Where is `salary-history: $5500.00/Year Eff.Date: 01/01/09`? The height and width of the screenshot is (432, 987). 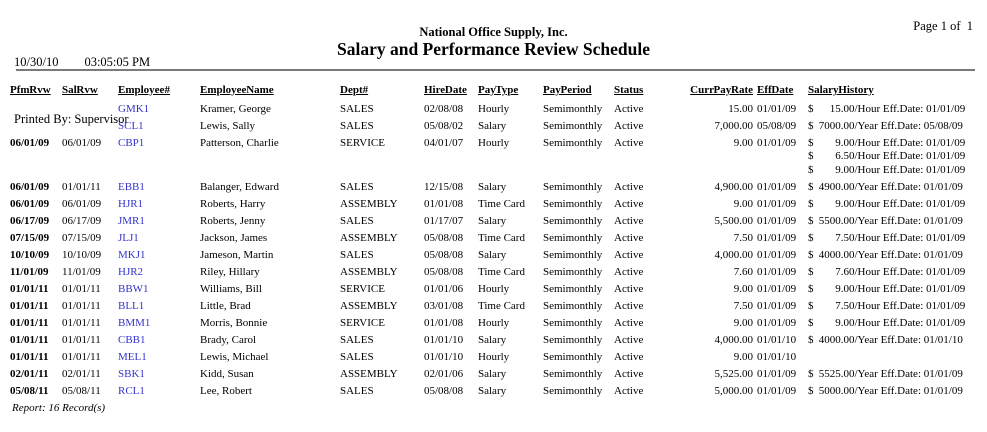 salary-history: $5500.00/Year Eff.Date: 01/01/09 is located at coordinates (897, 222).